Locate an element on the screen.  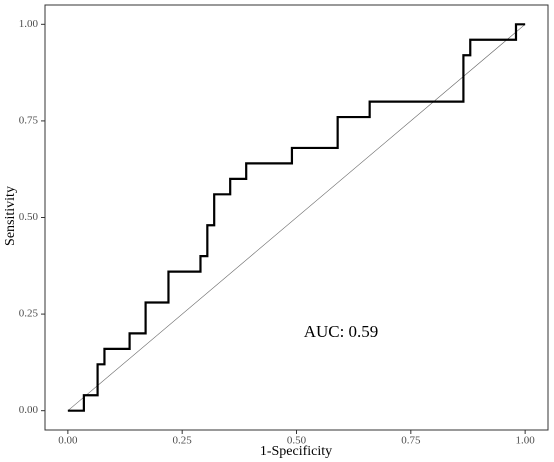
x-tick-label: 0.50 is located at coordinates (297, 441).